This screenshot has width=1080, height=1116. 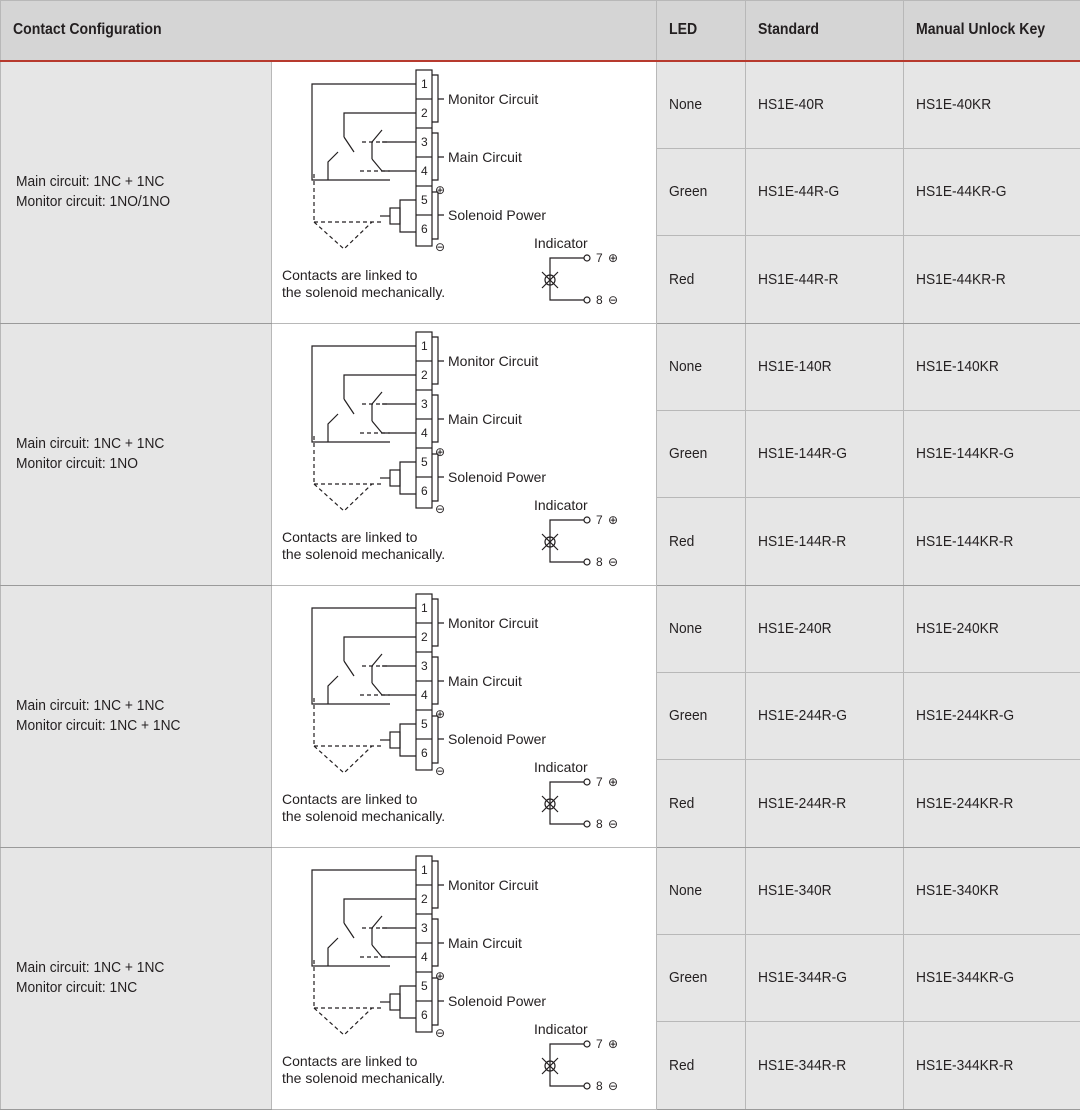 I want to click on standard-part-number-text: HS1E-344R-R, so click(x=802, y=1065).